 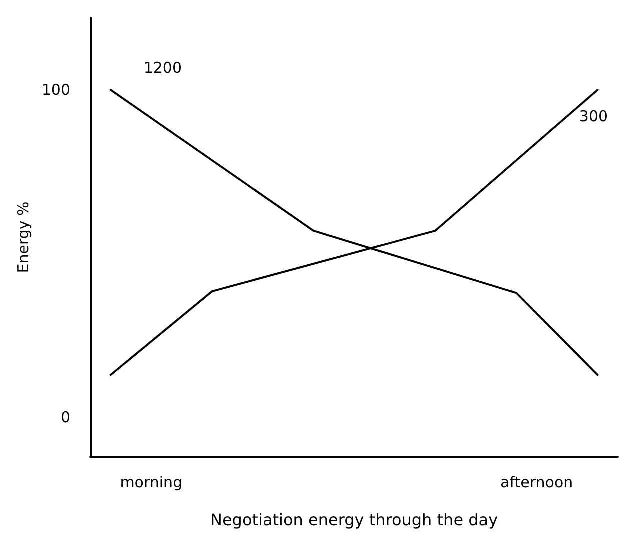 What do you see at coordinates (593, 117) in the screenshot?
I see `series-label: 300` at bounding box center [593, 117].